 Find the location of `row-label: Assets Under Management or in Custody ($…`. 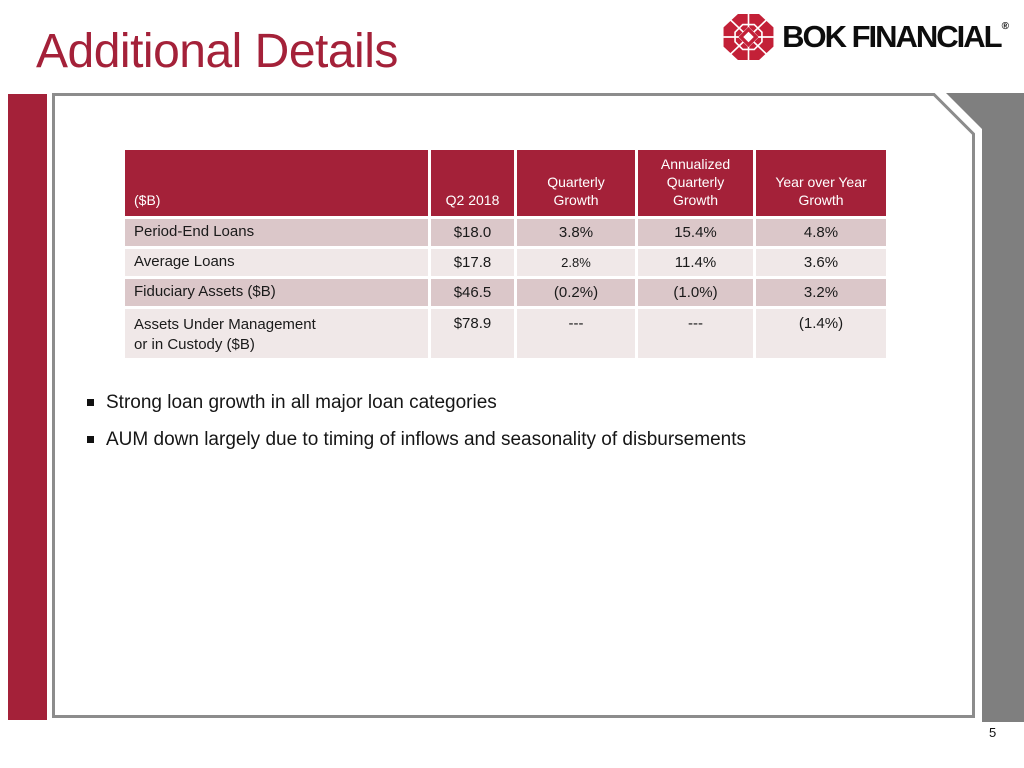

row-label: Assets Under Management or in Custody ($… is located at coordinates (276, 333).